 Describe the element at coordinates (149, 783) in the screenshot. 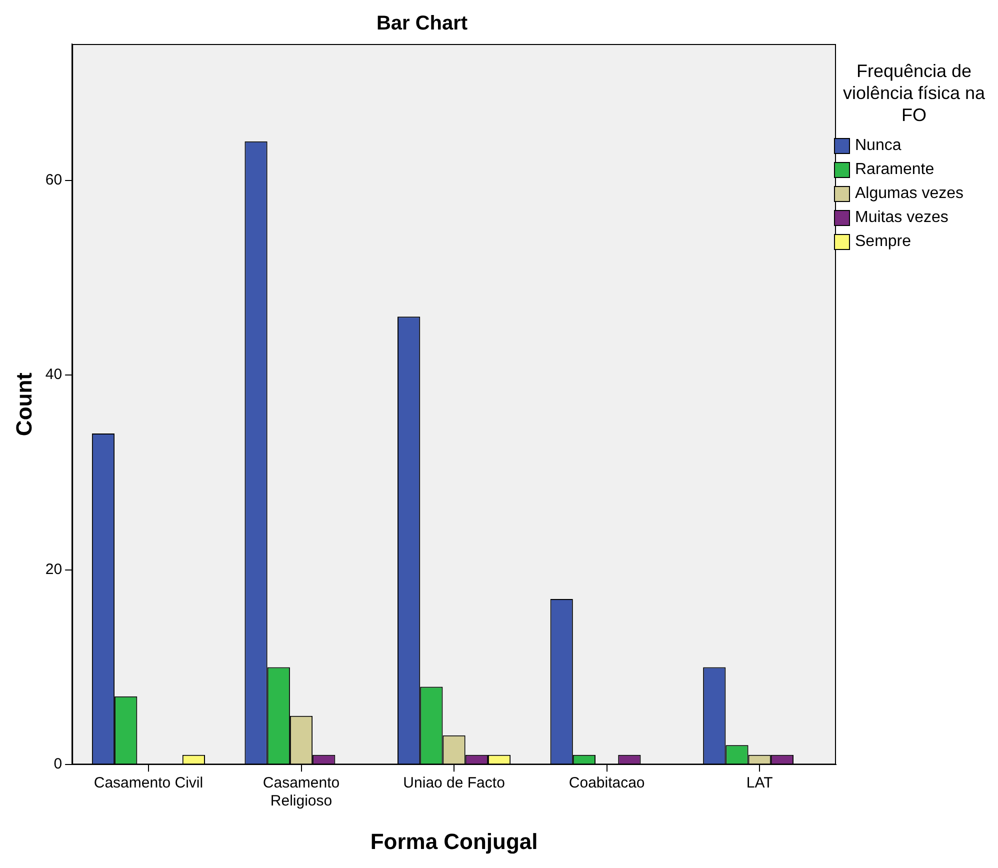

I see `x-tick-label: Casamento Civil` at that location.